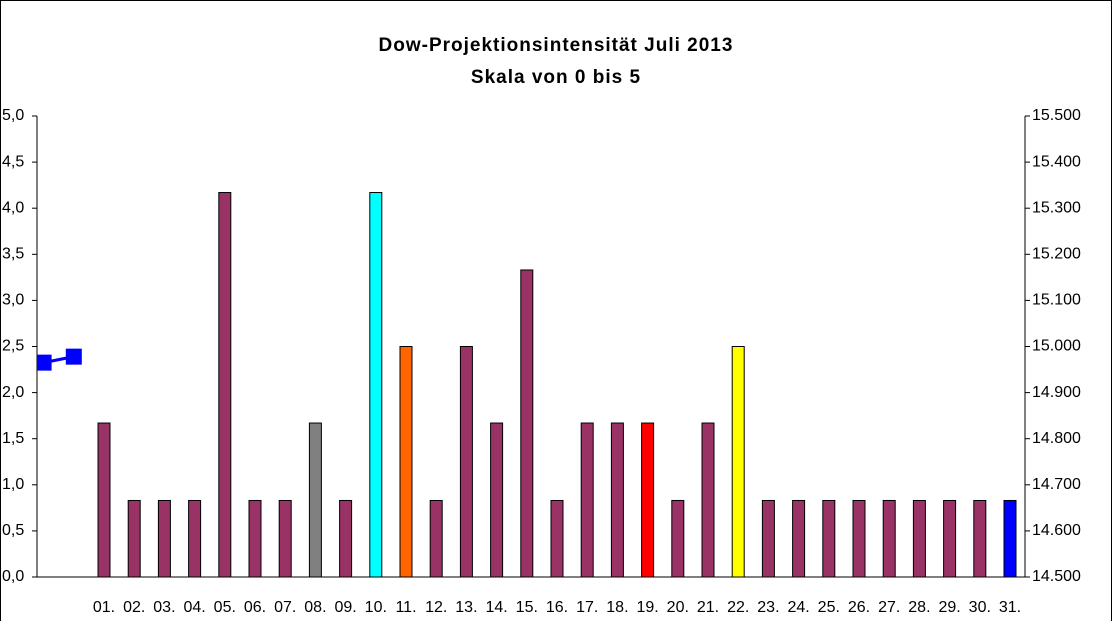 This screenshot has width=1112, height=621. I want to click on x-tick-label: 04., so click(194, 607).